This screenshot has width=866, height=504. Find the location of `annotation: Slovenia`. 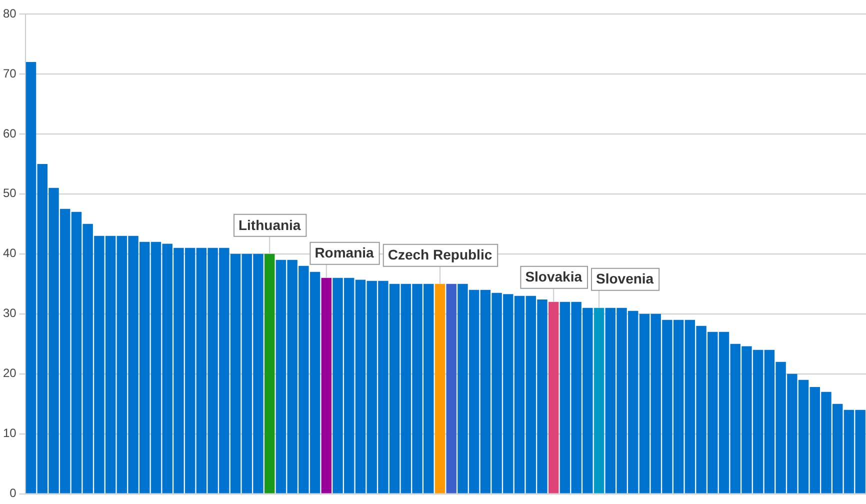

annotation: Slovenia is located at coordinates (625, 278).